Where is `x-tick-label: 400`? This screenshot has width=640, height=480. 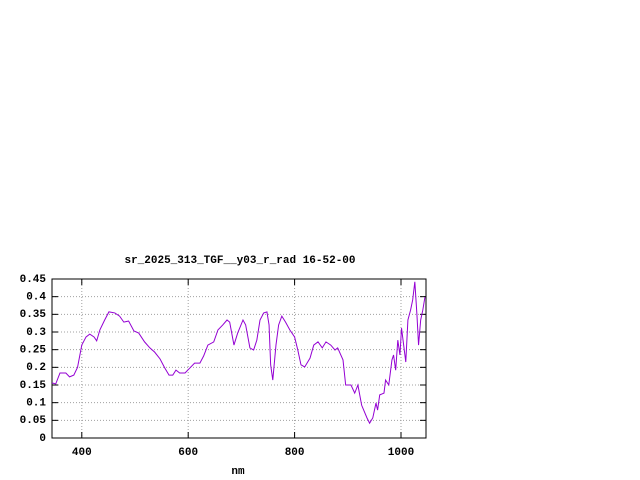
x-tick-label: 400 is located at coordinates (82, 453).